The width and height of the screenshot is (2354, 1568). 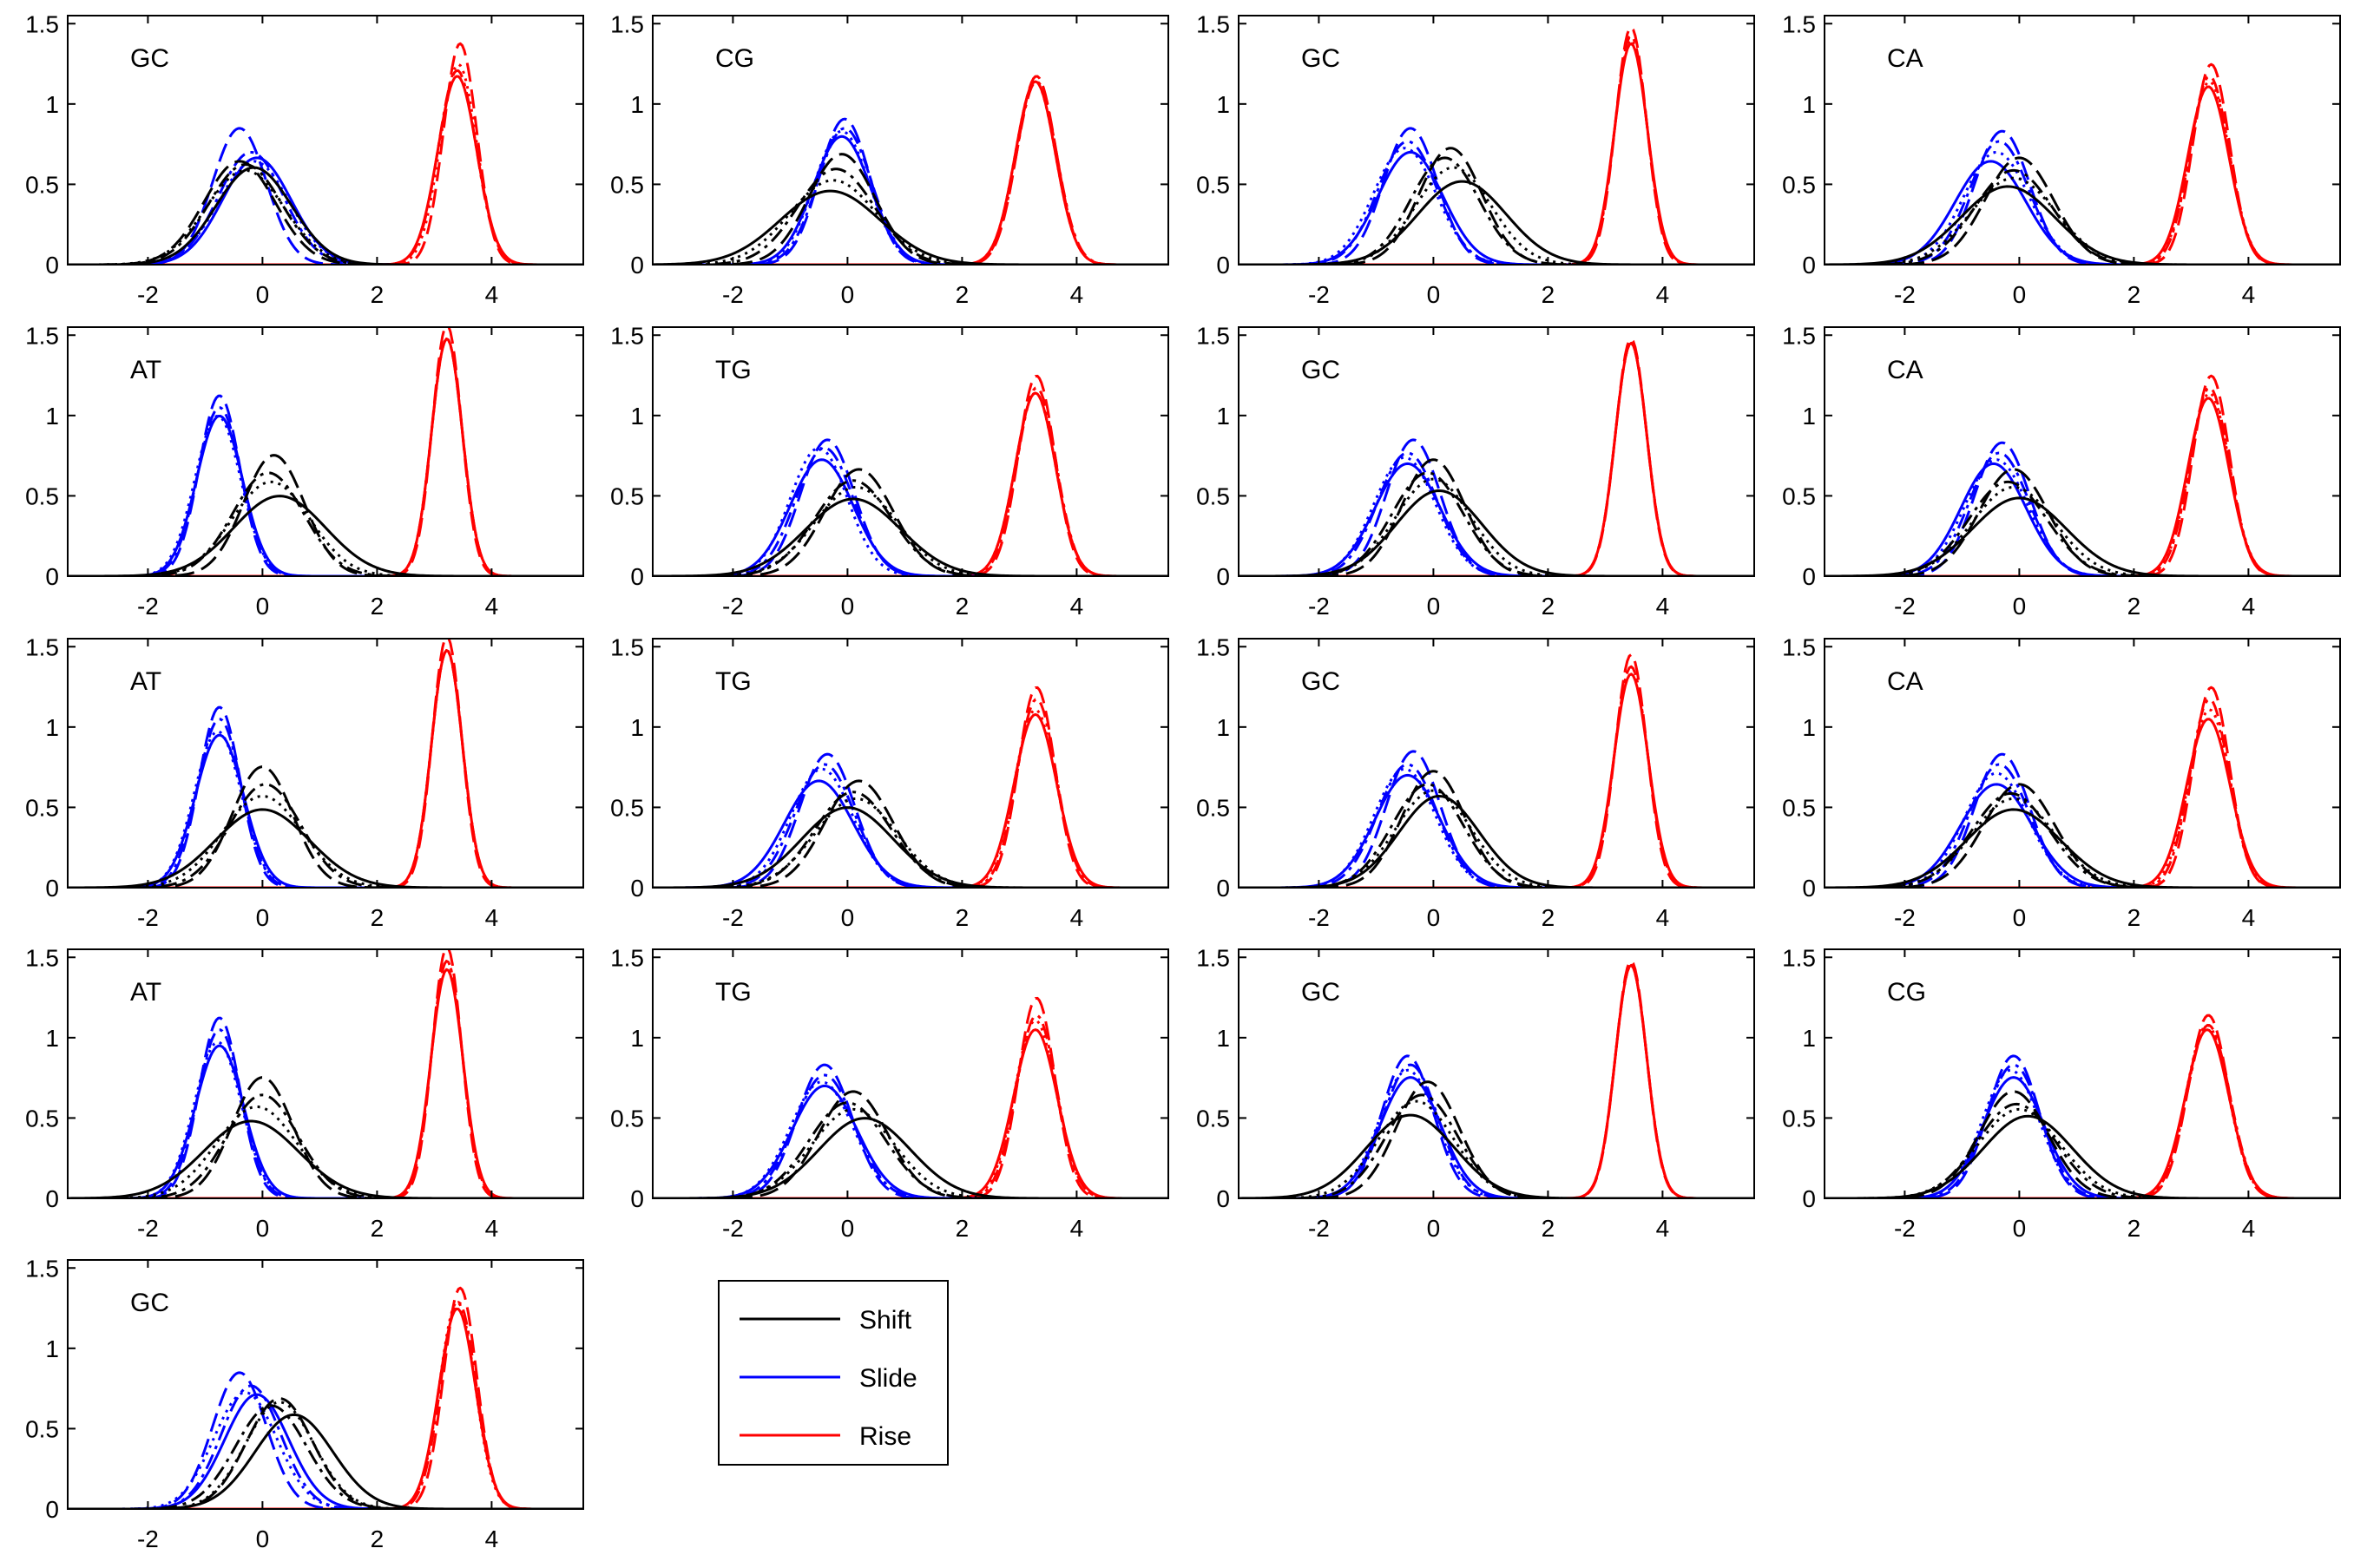 I want to click on panel-12: -2 0 2 4 0 0.5 1 1.5 CA, so click(x=2062, y=782).